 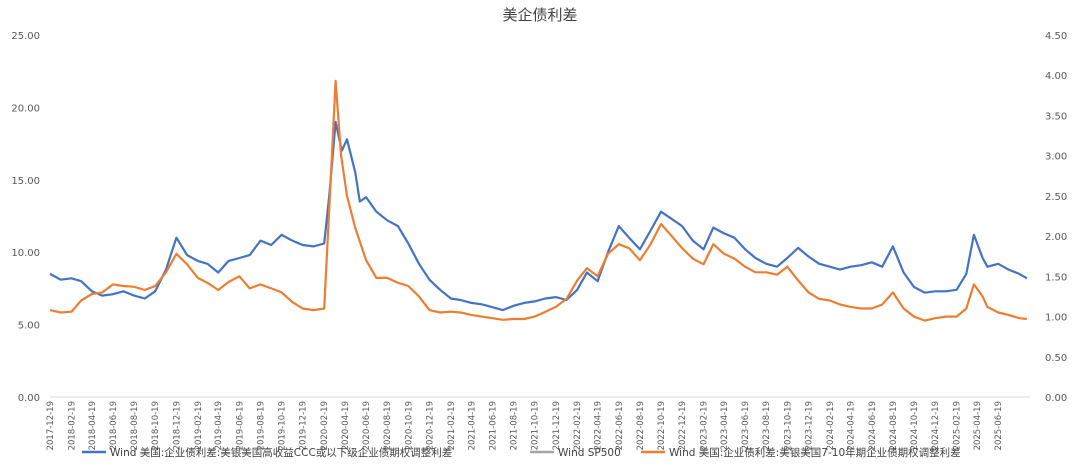 I want to click on x-axis-tick: 2020-06-19, so click(x=367, y=425).